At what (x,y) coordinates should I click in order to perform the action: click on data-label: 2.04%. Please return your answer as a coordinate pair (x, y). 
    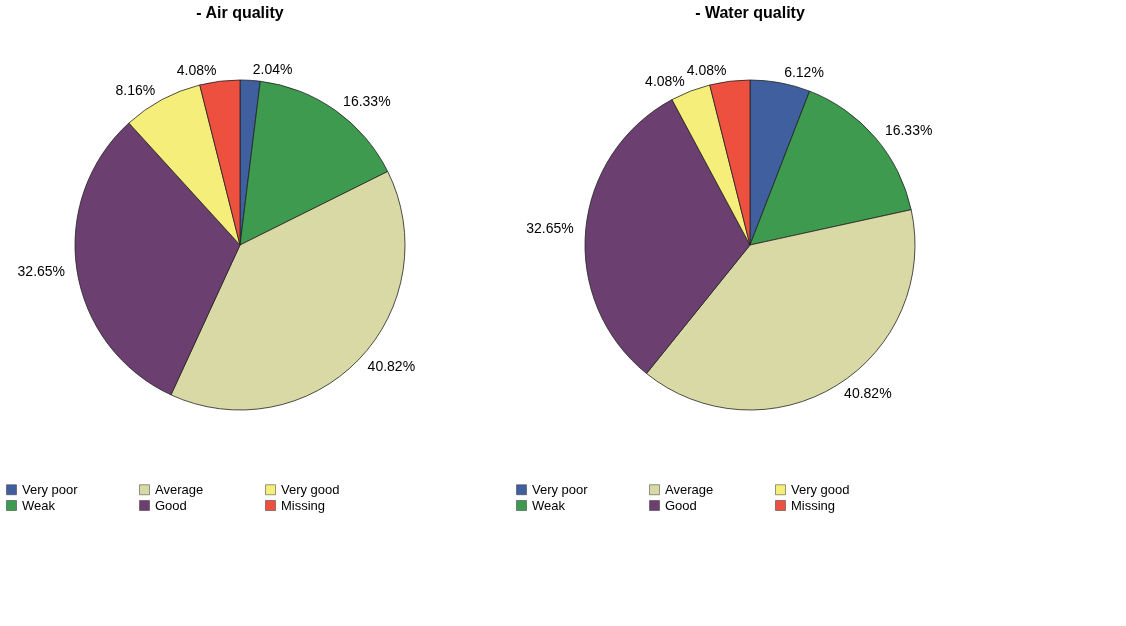
    Looking at the image, I should click on (272, 69).